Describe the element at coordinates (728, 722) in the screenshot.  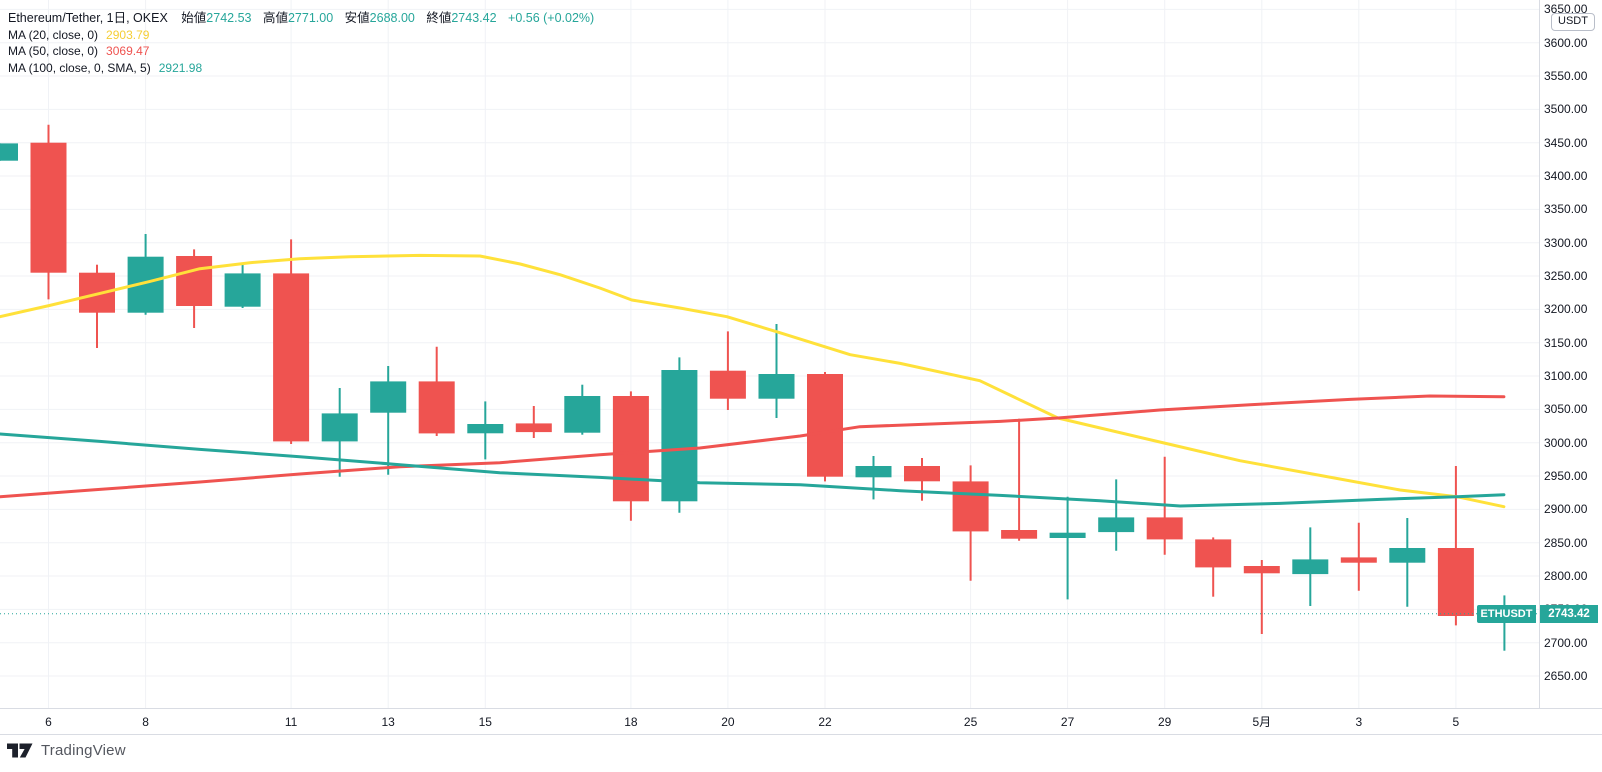
I see `date-tick-label: 20` at that location.